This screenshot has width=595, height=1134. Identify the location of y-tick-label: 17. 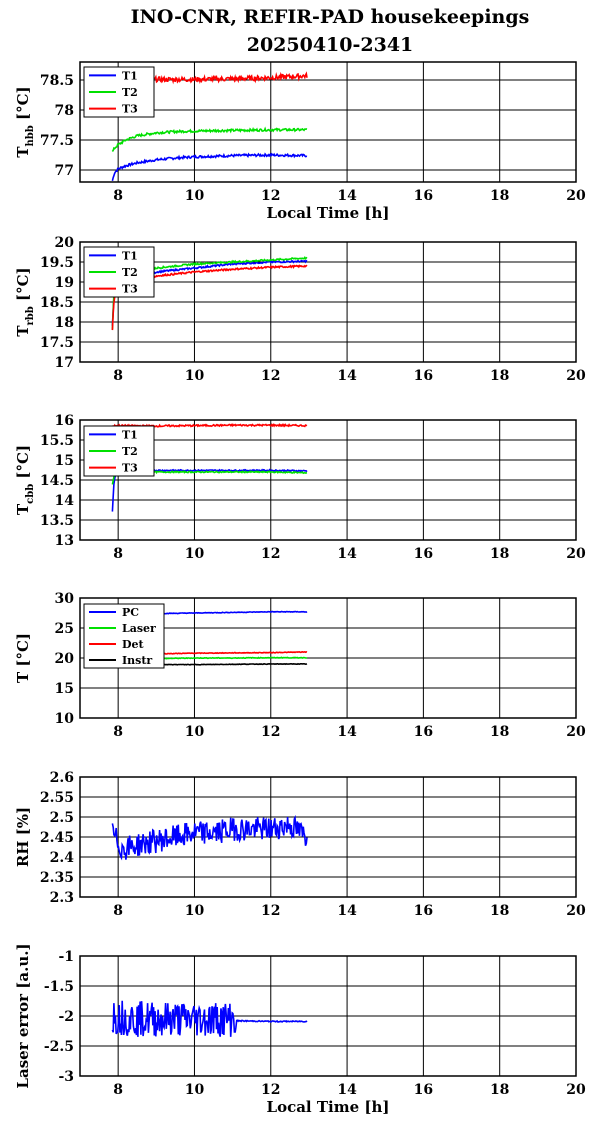
(64, 363).